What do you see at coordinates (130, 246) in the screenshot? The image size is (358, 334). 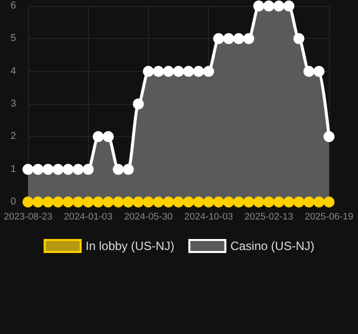 I see `legend-label: In lobby (US-NJ)` at bounding box center [130, 246].